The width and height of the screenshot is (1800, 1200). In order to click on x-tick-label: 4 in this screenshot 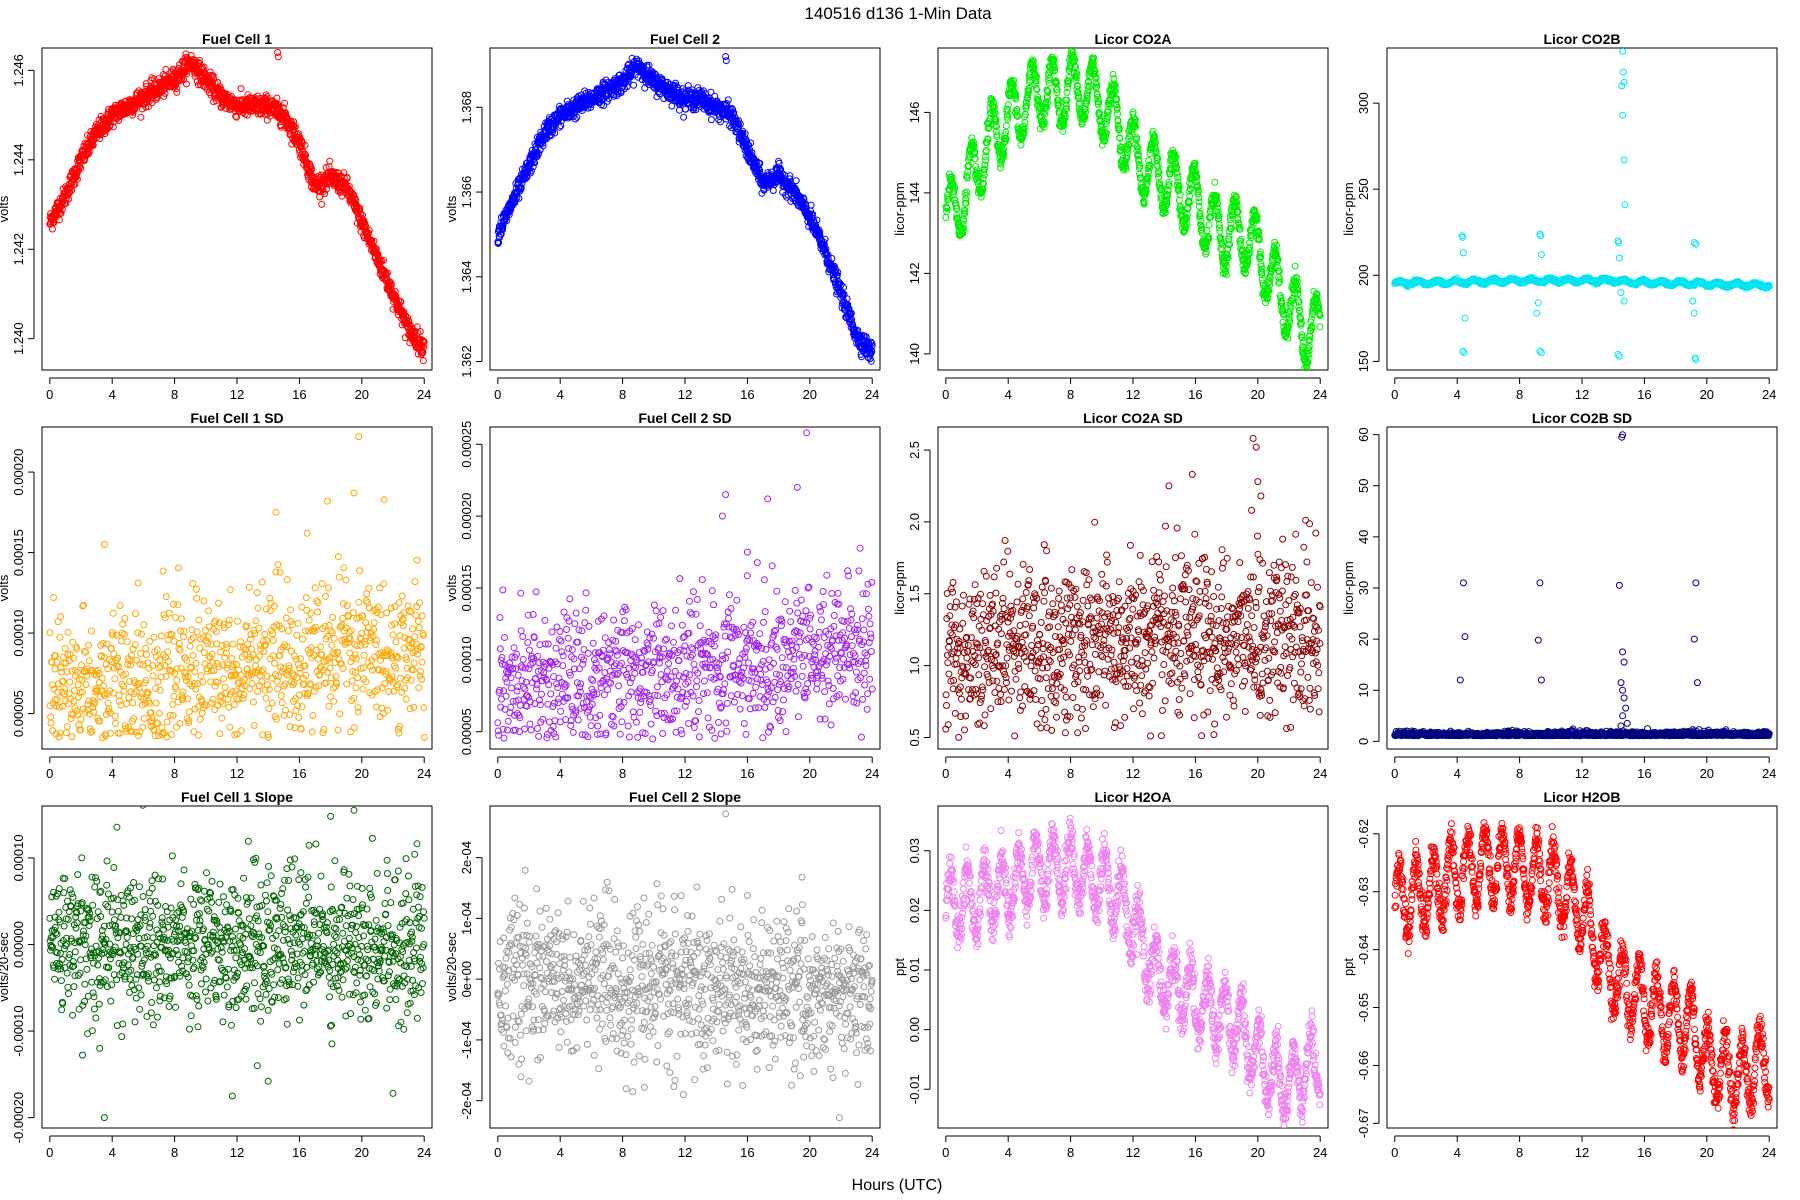, I will do `click(560, 394)`.